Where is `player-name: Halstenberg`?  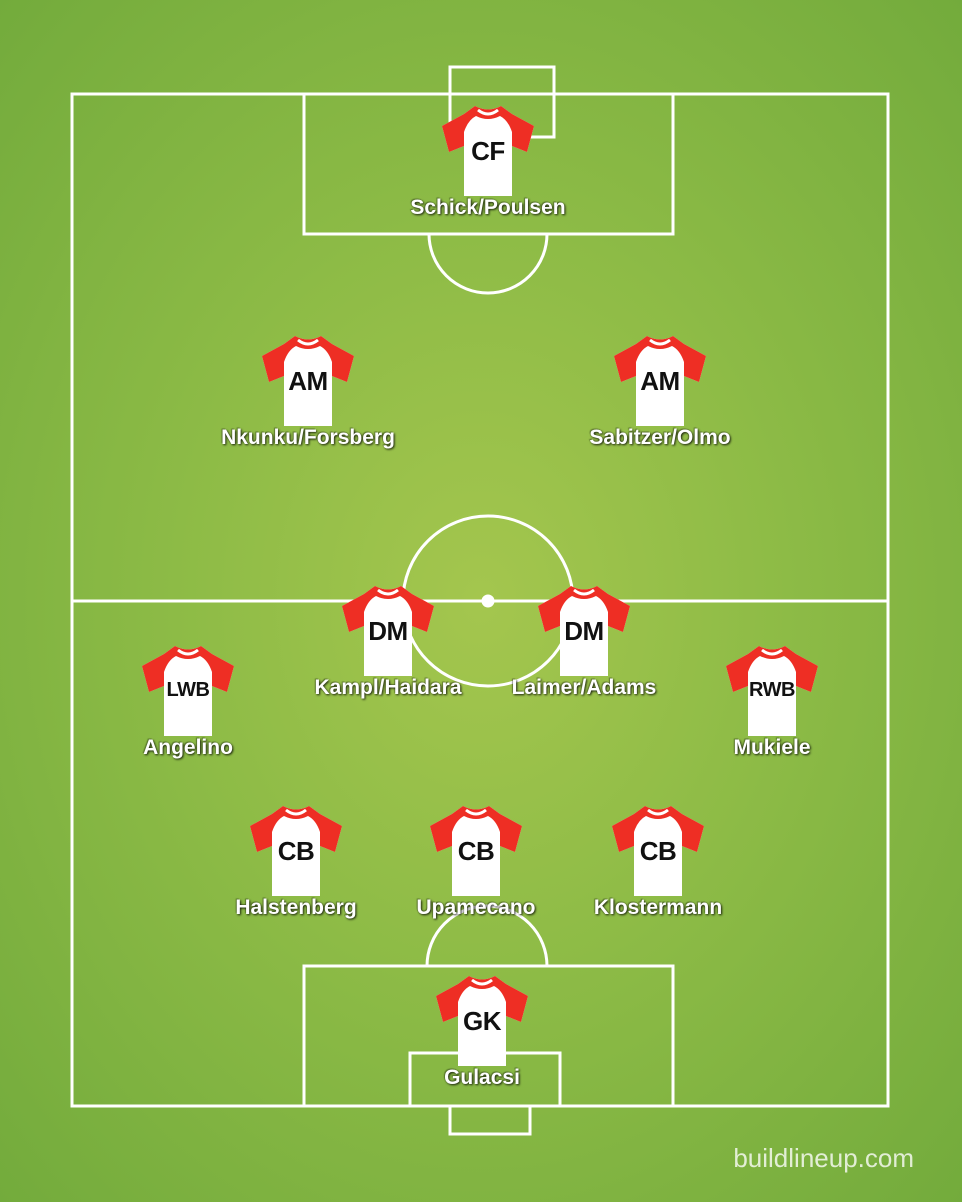 player-name: Halstenberg is located at coordinates (296, 907).